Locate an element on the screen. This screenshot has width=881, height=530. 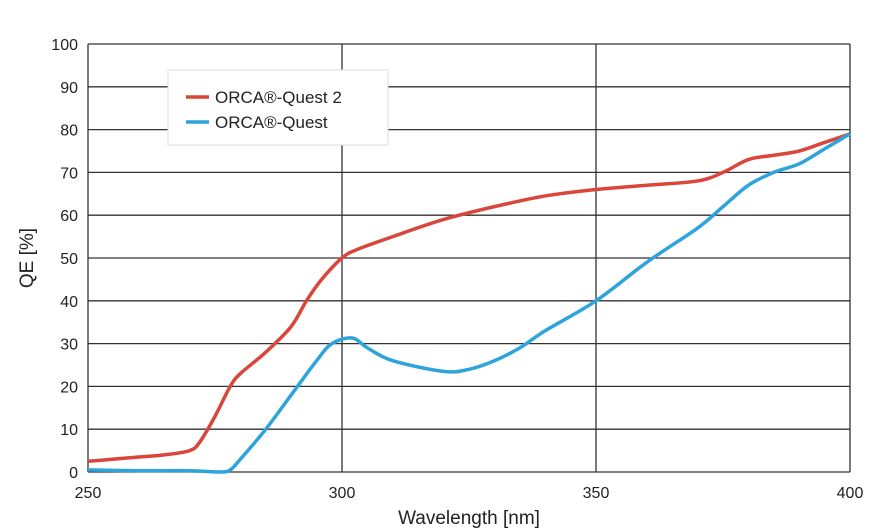
y-tick-label: 30 is located at coordinates (69, 345).